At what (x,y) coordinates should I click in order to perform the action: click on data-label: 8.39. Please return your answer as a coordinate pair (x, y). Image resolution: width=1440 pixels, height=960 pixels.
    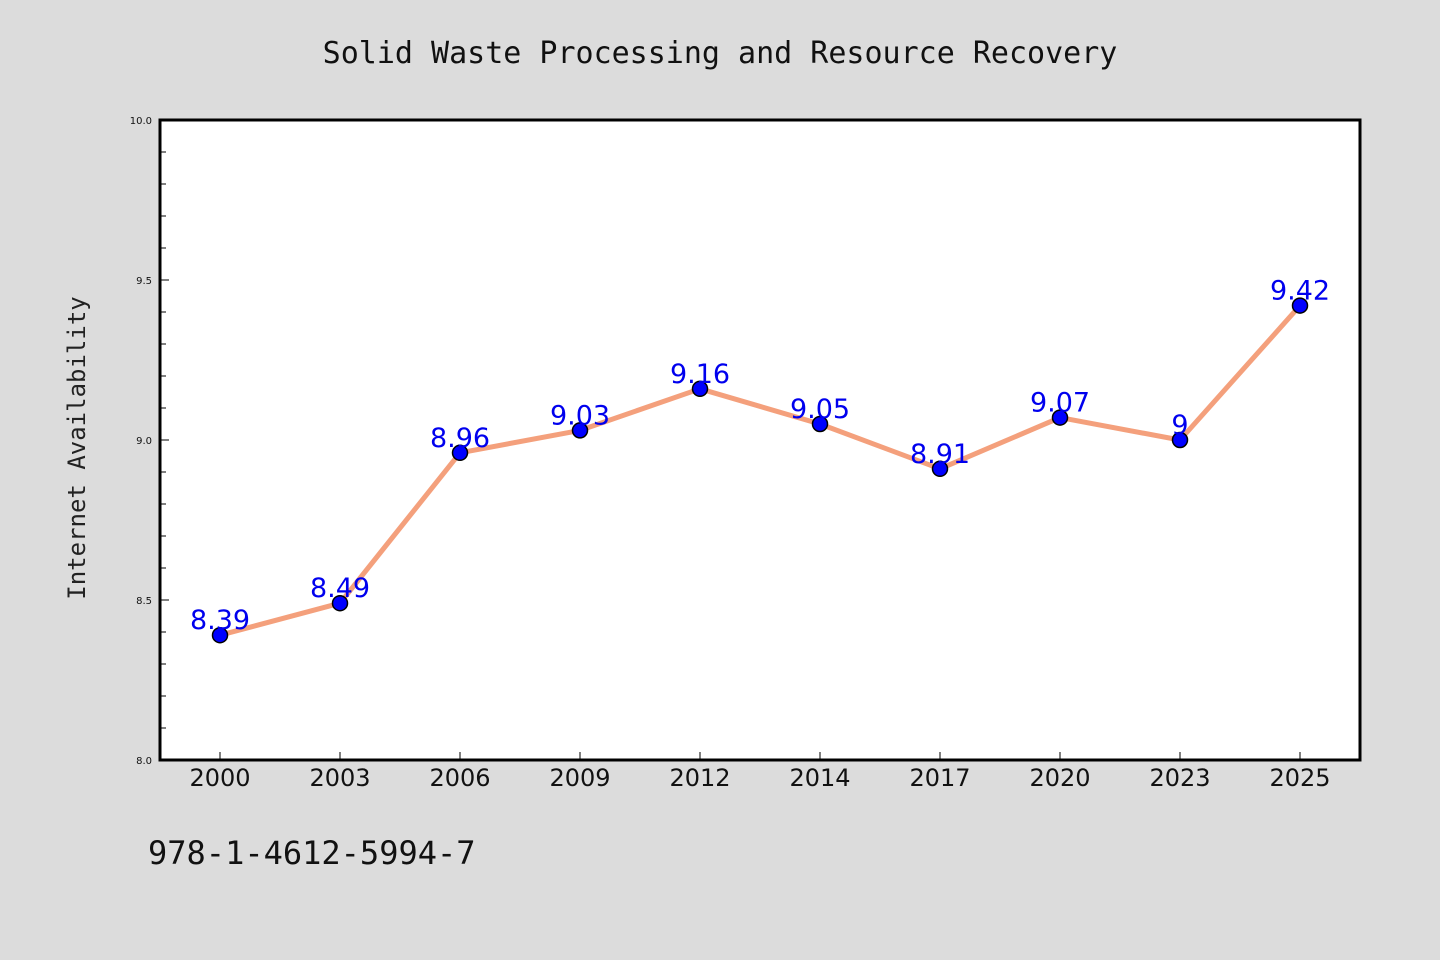
    Looking at the image, I should click on (220, 620).